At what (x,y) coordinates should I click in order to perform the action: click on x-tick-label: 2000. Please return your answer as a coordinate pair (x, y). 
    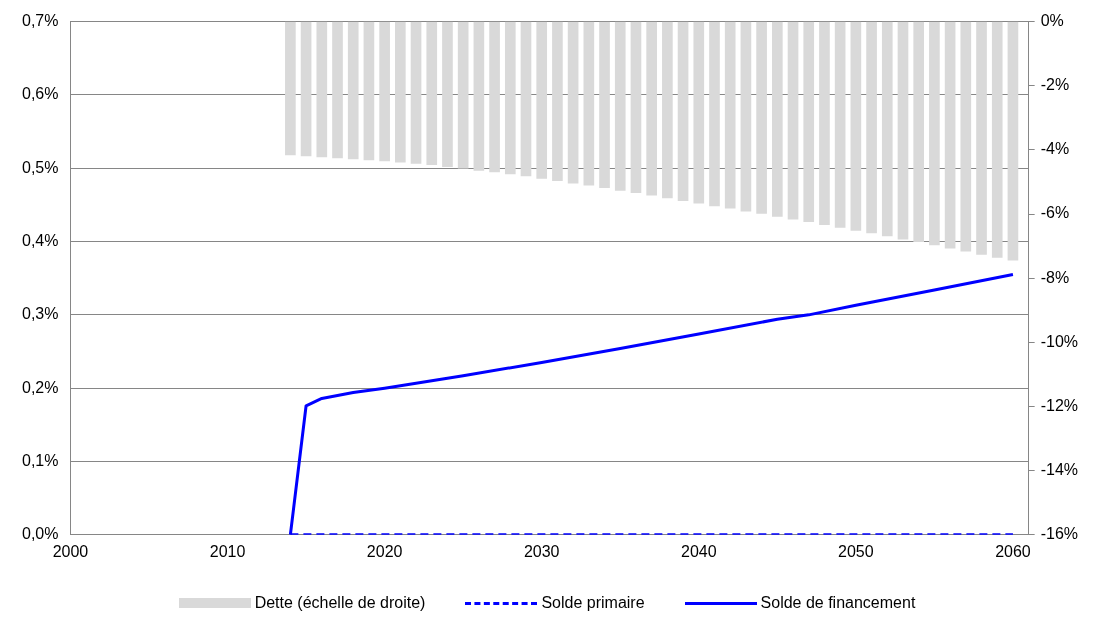
    Looking at the image, I should click on (70, 551).